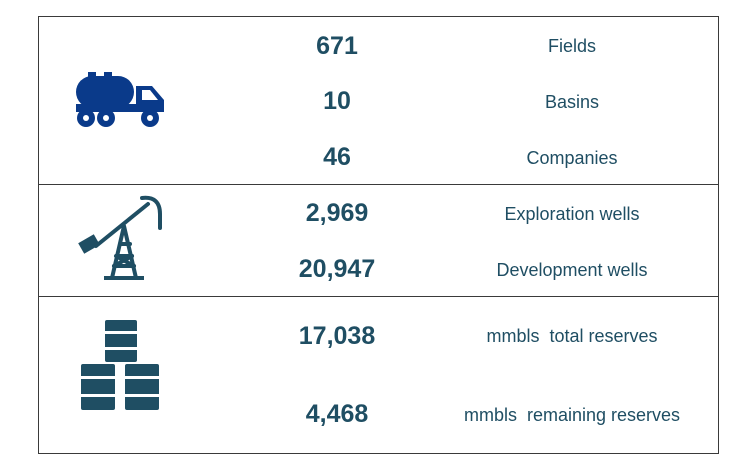  Describe the element at coordinates (572, 415) in the screenshot. I see `stat-label-remaining-reserves: mmbls remaining reserves` at that location.